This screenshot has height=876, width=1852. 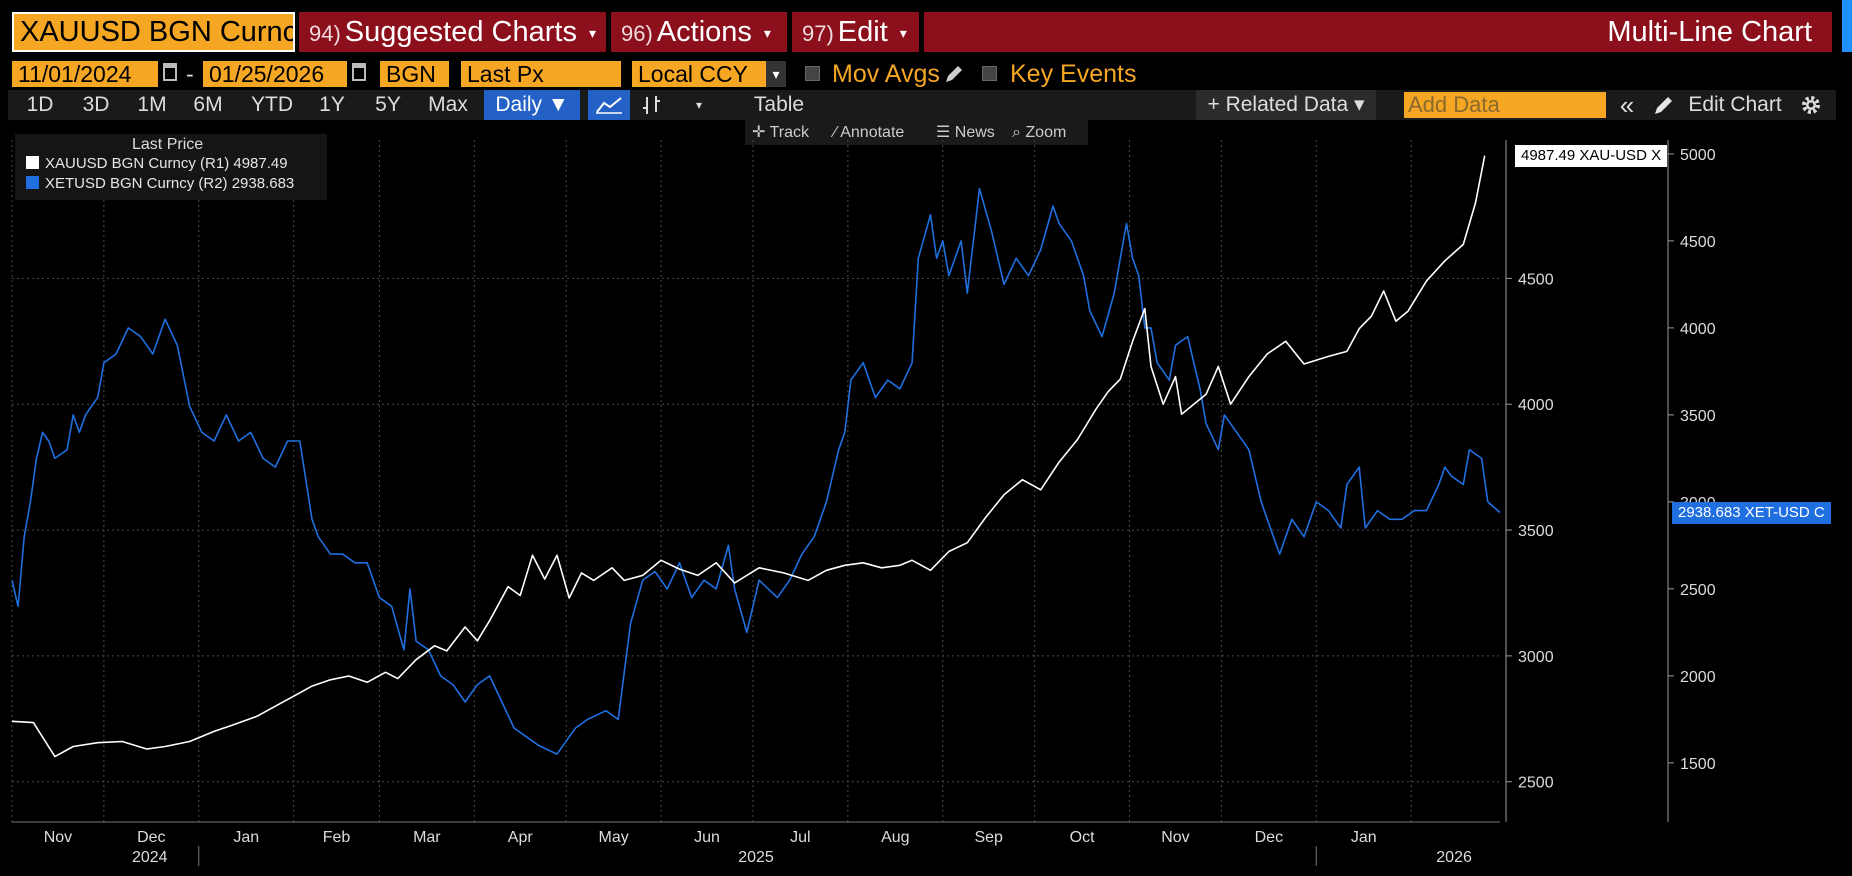 I want to click on r1-axis: 2500 3000 3500 4000 4500, so click(x=1529, y=481).